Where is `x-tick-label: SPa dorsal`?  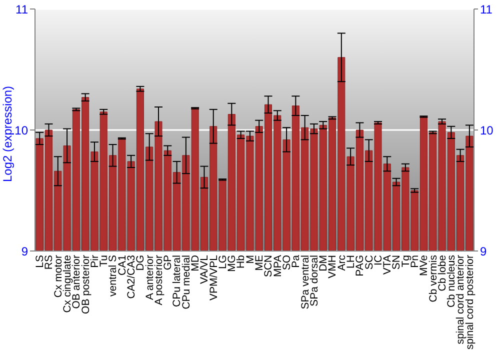
x-tick-label: SPa dorsal is located at coordinates (314, 280).